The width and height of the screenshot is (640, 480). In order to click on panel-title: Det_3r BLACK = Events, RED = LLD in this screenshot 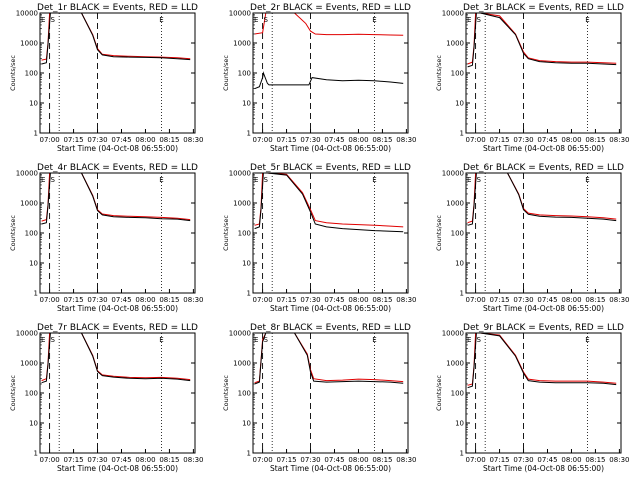, I will do `click(543, 8)`.